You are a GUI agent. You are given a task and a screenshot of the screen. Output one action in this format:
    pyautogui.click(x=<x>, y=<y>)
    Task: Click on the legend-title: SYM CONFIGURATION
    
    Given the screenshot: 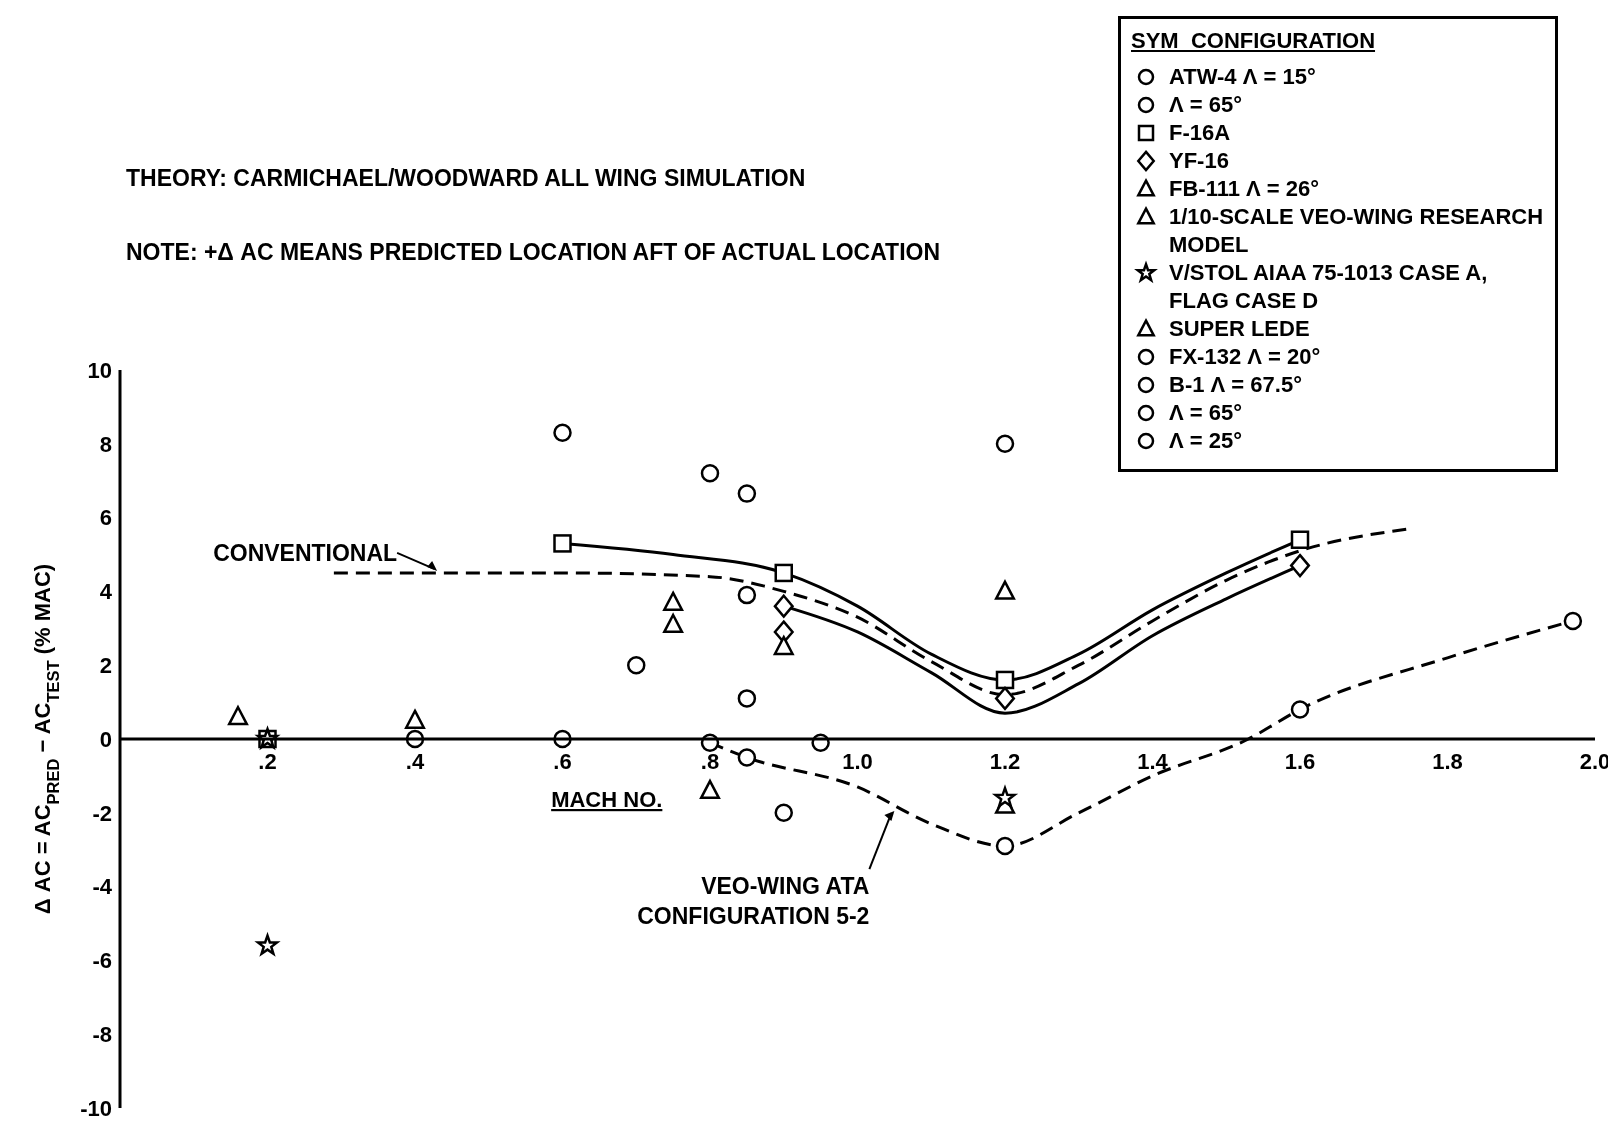 What is the action you would take?
    pyautogui.click(x=1254, y=41)
    